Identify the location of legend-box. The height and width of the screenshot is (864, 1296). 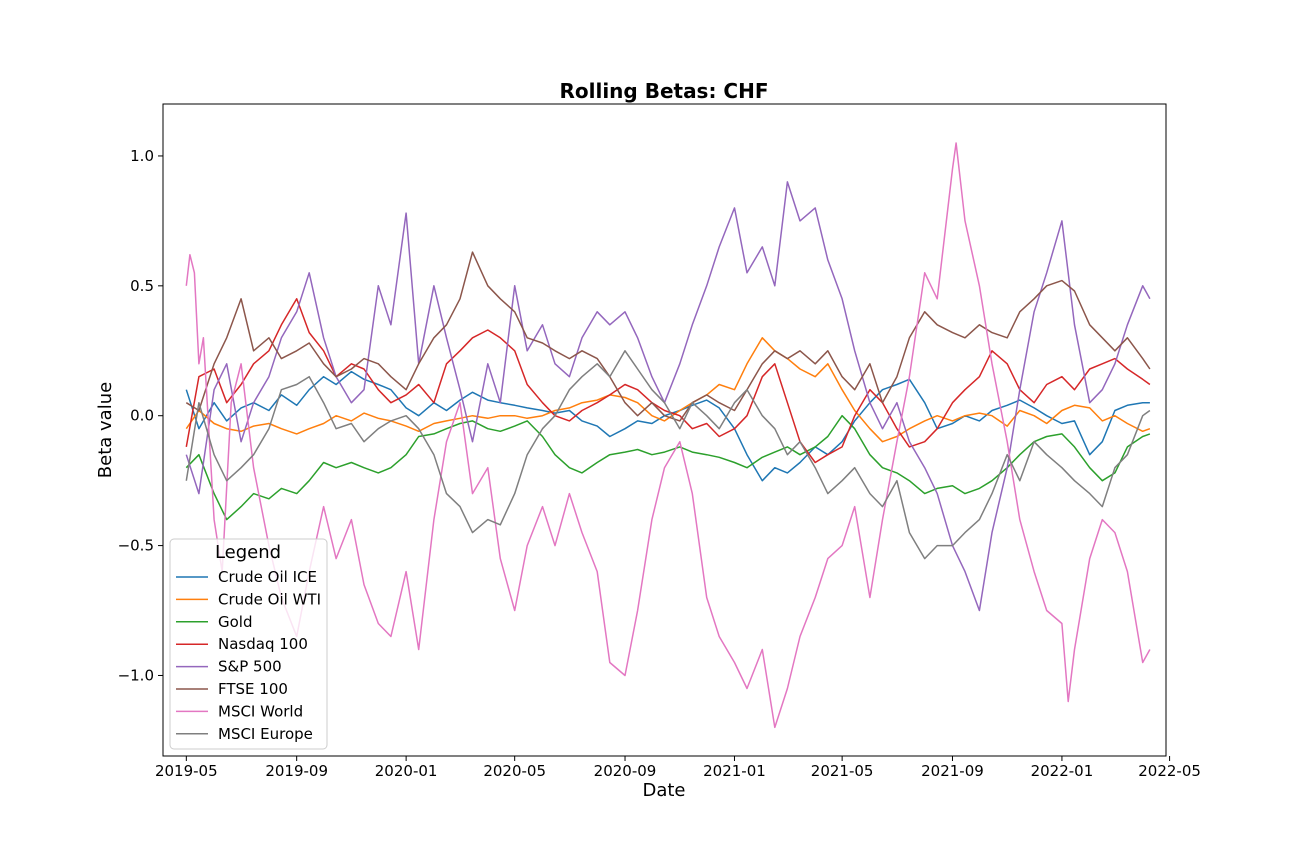
(248, 644).